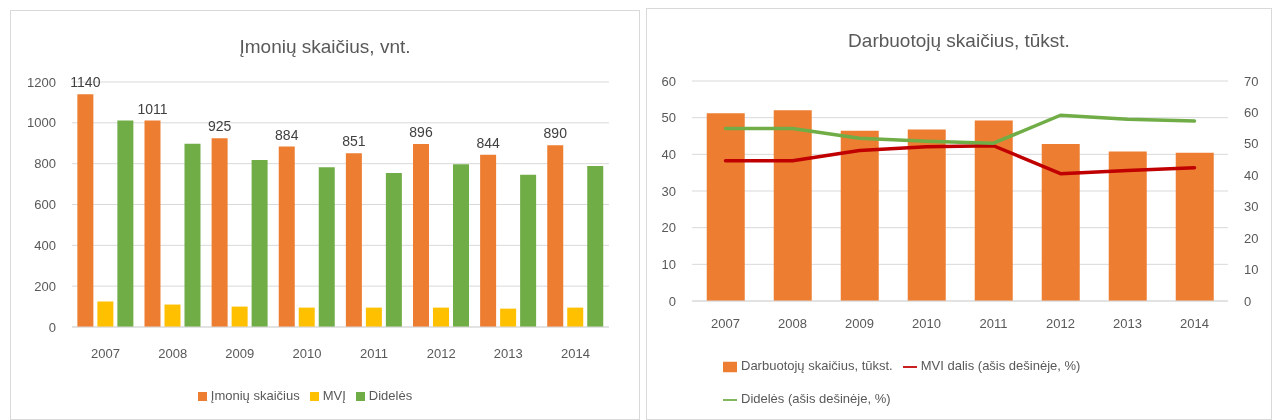 This screenshot has width=1274, height=420. I want to click on data-label: 1011, so click(152, 108).